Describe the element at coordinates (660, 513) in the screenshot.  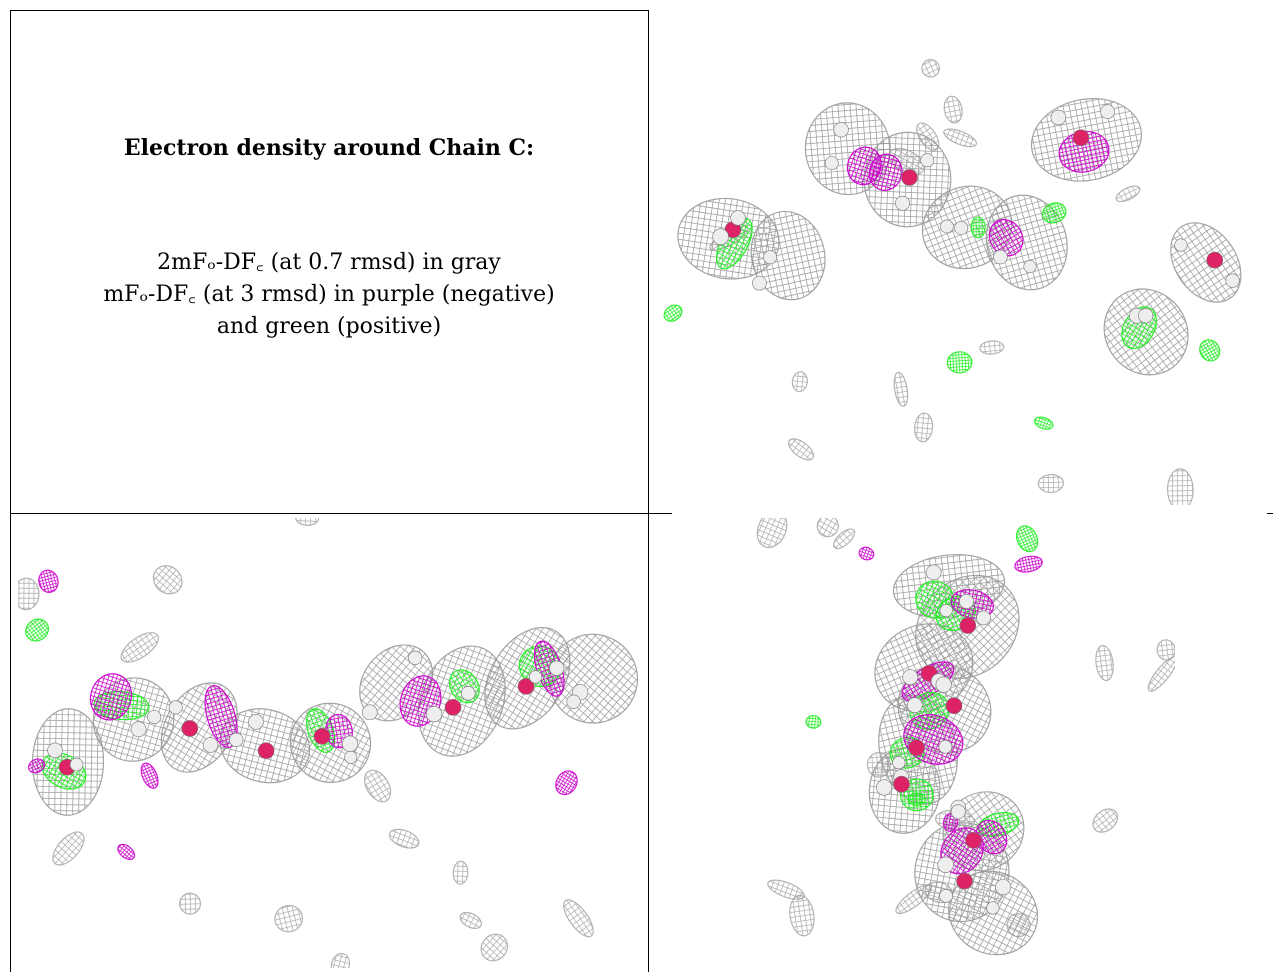
I see `table-middle-rule-tick` at that location.